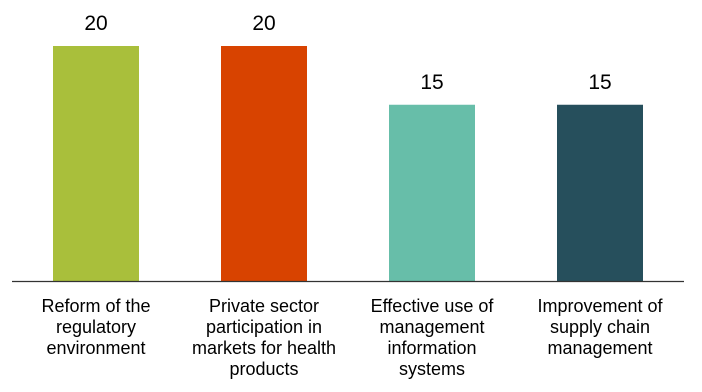 This screenshot has width=702, height=392. I want to click on category-label-line: markets for health, so click(264, 348).